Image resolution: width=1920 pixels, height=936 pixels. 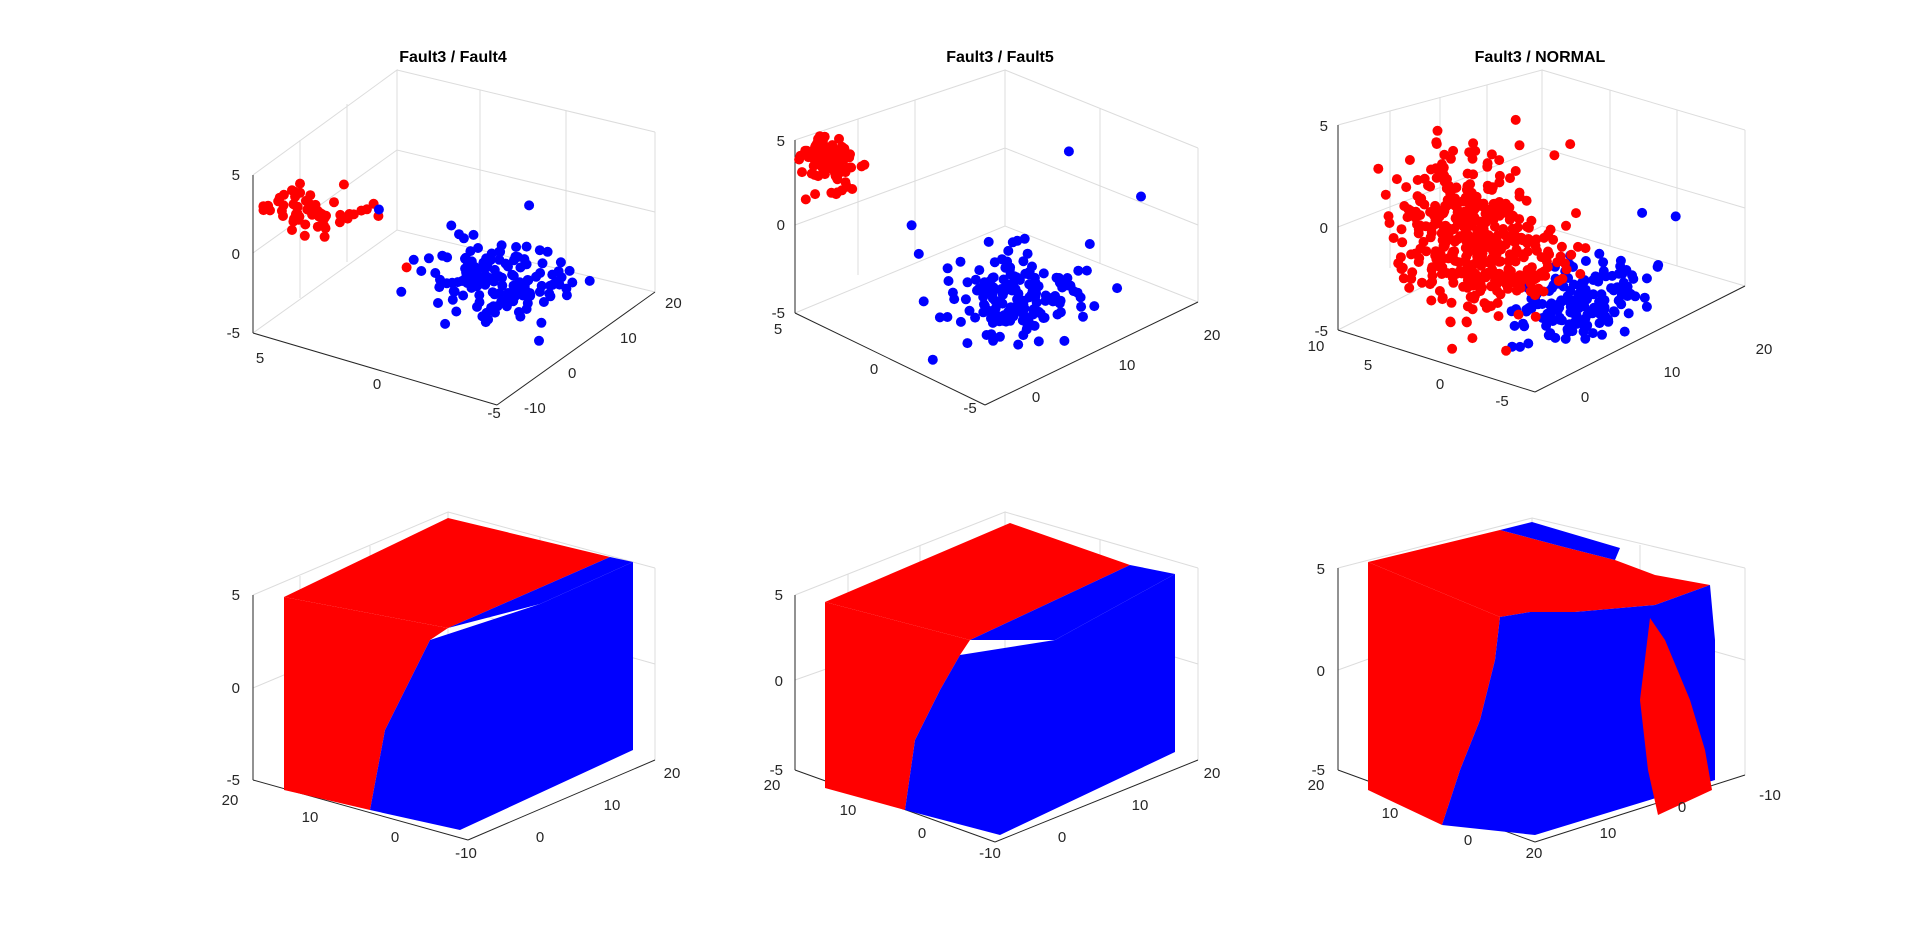 What do you see at coordinates (778, 329) in the screenshot?
I see `y-tick-label: 5` at bounding box center [778, 329].